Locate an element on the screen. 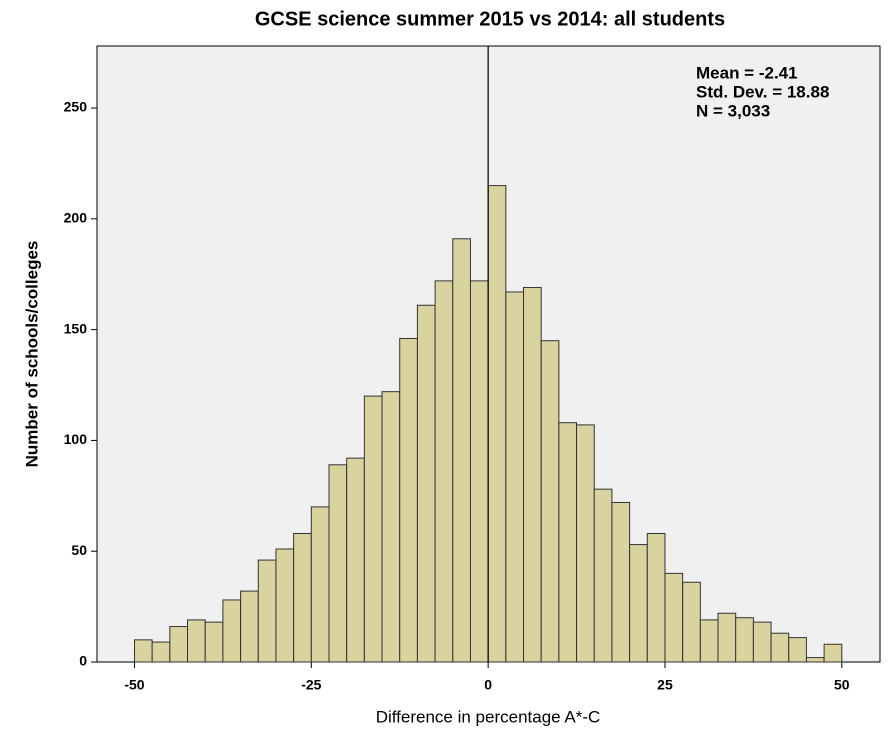 This screenshot has width=890, height=735. x-axis-label: Difference in percentage A*-C is located at coordinates (488, 716).